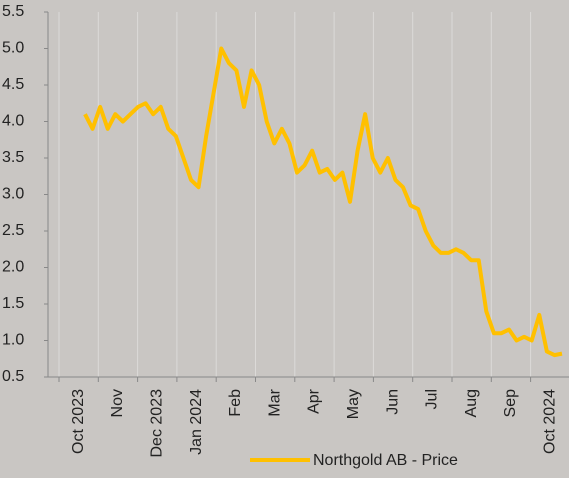  Describe the element at coordinates (392, 402) in the screenshot. I see `x-tick-label: Jun` at that location.